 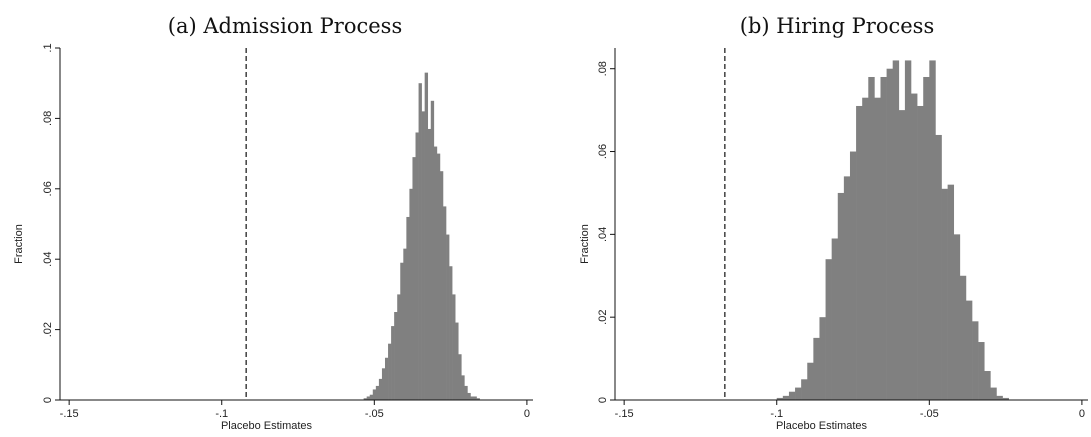 I want to click on panel-title-a: (a) Admission Process, so click(x=285, y=26).